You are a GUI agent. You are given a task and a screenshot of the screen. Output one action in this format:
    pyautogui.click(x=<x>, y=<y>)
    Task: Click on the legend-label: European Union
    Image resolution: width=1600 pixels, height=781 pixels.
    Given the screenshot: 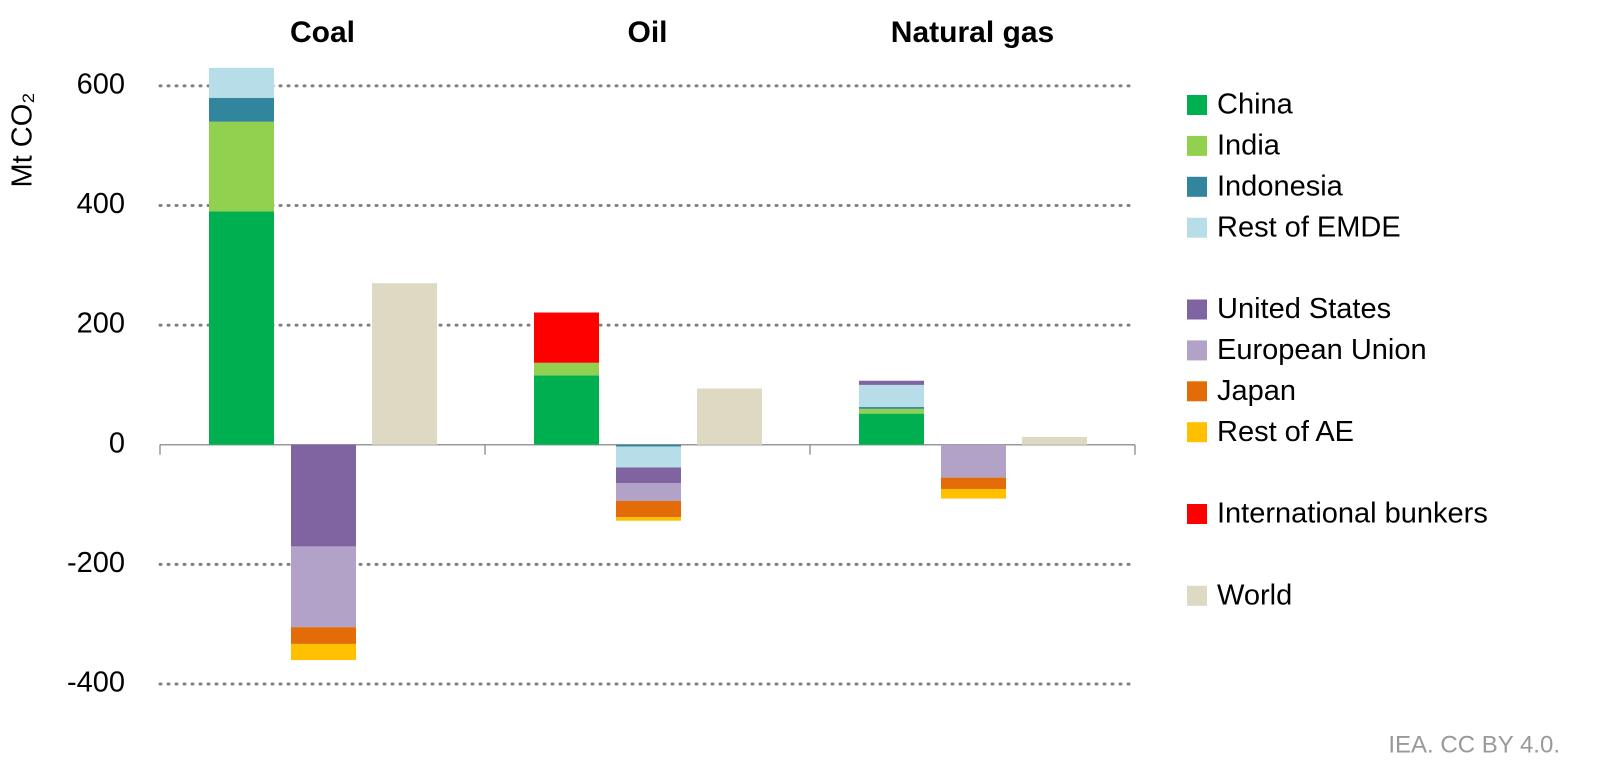 What is the action you would take?
    pyautogui.click(x=1322, y=350)
    